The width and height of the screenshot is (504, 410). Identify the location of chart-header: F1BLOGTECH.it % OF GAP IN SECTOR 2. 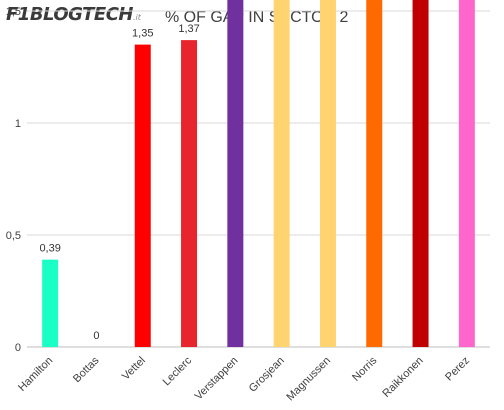
(252, 18).